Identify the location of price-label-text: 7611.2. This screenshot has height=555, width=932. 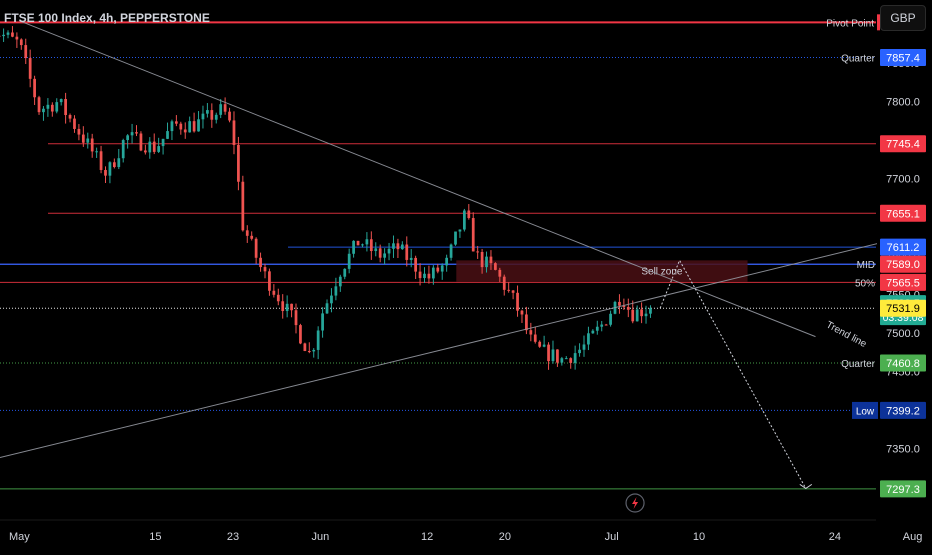
(903, 248).